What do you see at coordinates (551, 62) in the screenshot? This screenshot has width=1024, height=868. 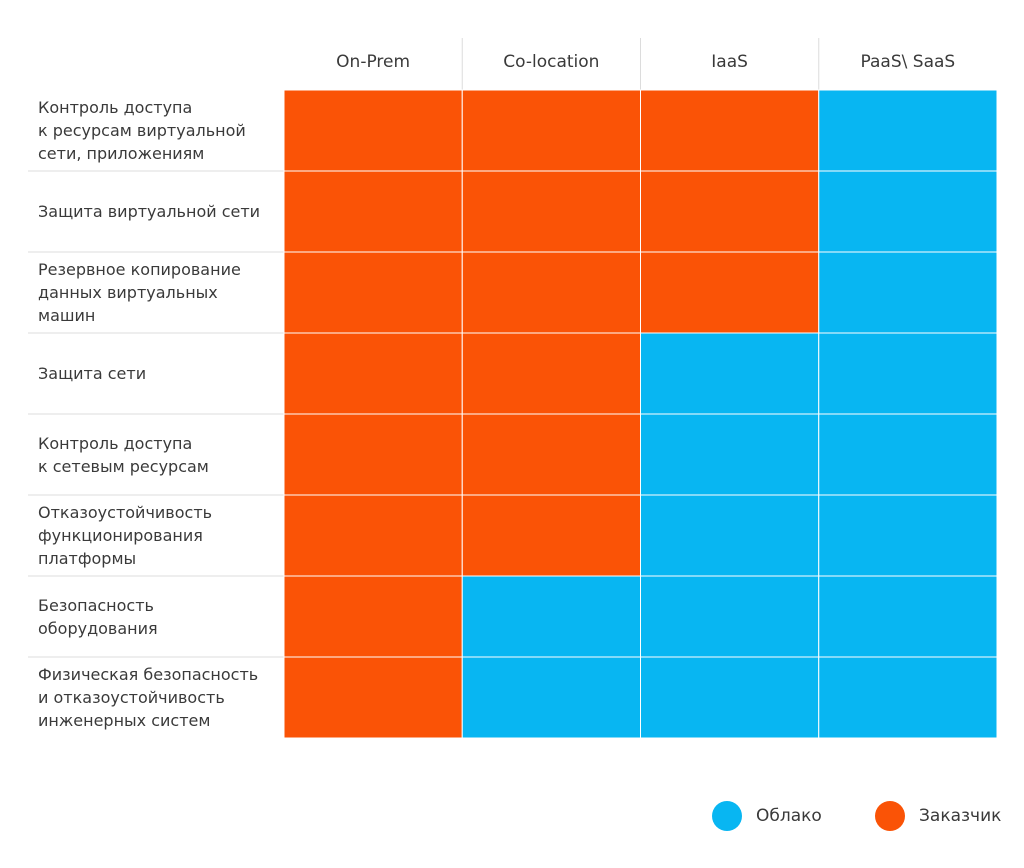 I see `column-header: Co-location` at bounding box center [551, 62].